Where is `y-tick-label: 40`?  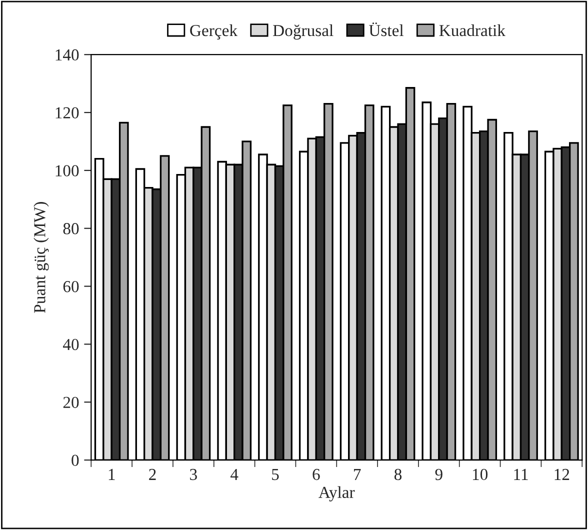
y-tick-label: 40 is located at coordinates (70, 344).